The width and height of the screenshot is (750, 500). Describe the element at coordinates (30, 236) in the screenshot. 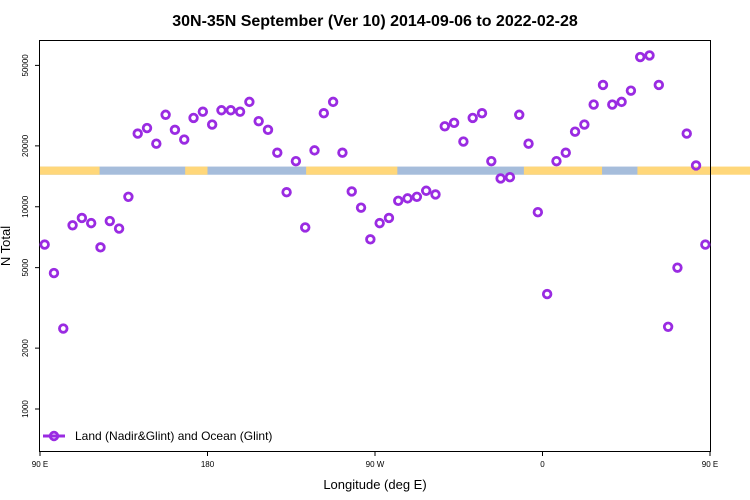

I see `y-axis: 1000 2000 5000 10000 20000 50000` at that location.